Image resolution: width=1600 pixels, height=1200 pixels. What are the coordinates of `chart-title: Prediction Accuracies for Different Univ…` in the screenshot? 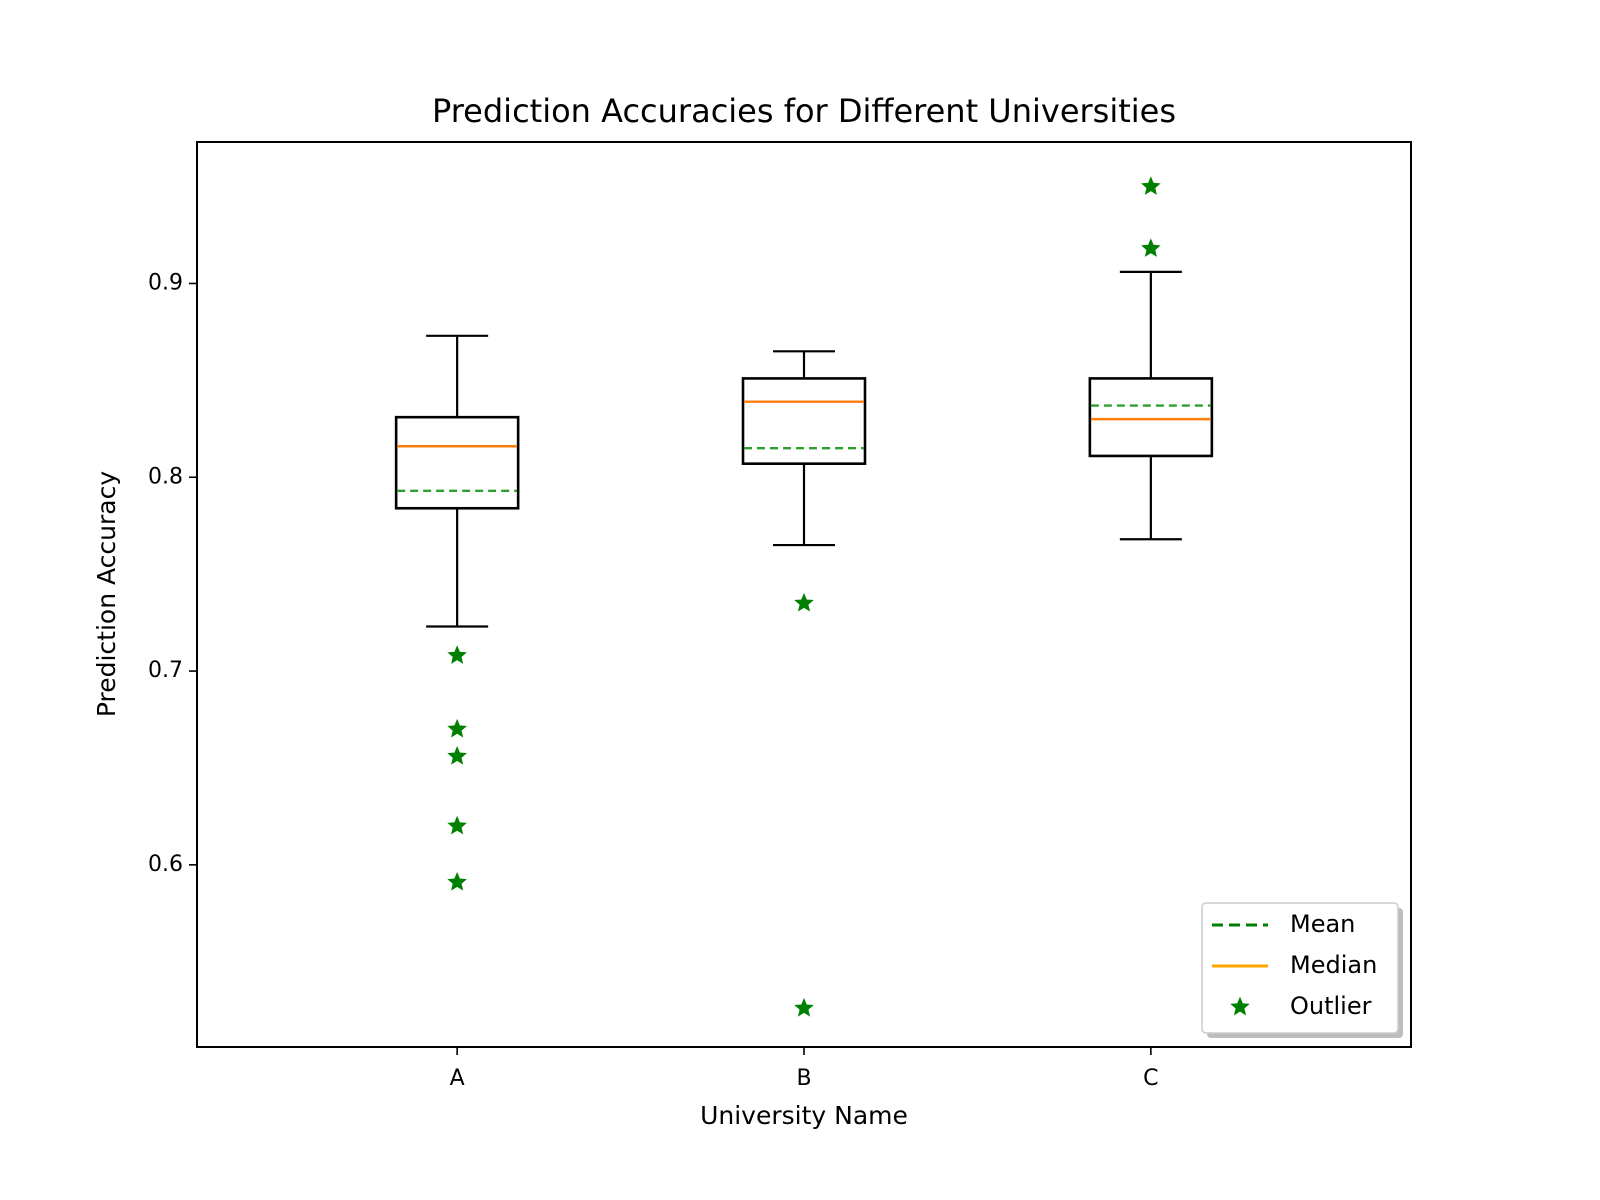 It's located at (804, 111).